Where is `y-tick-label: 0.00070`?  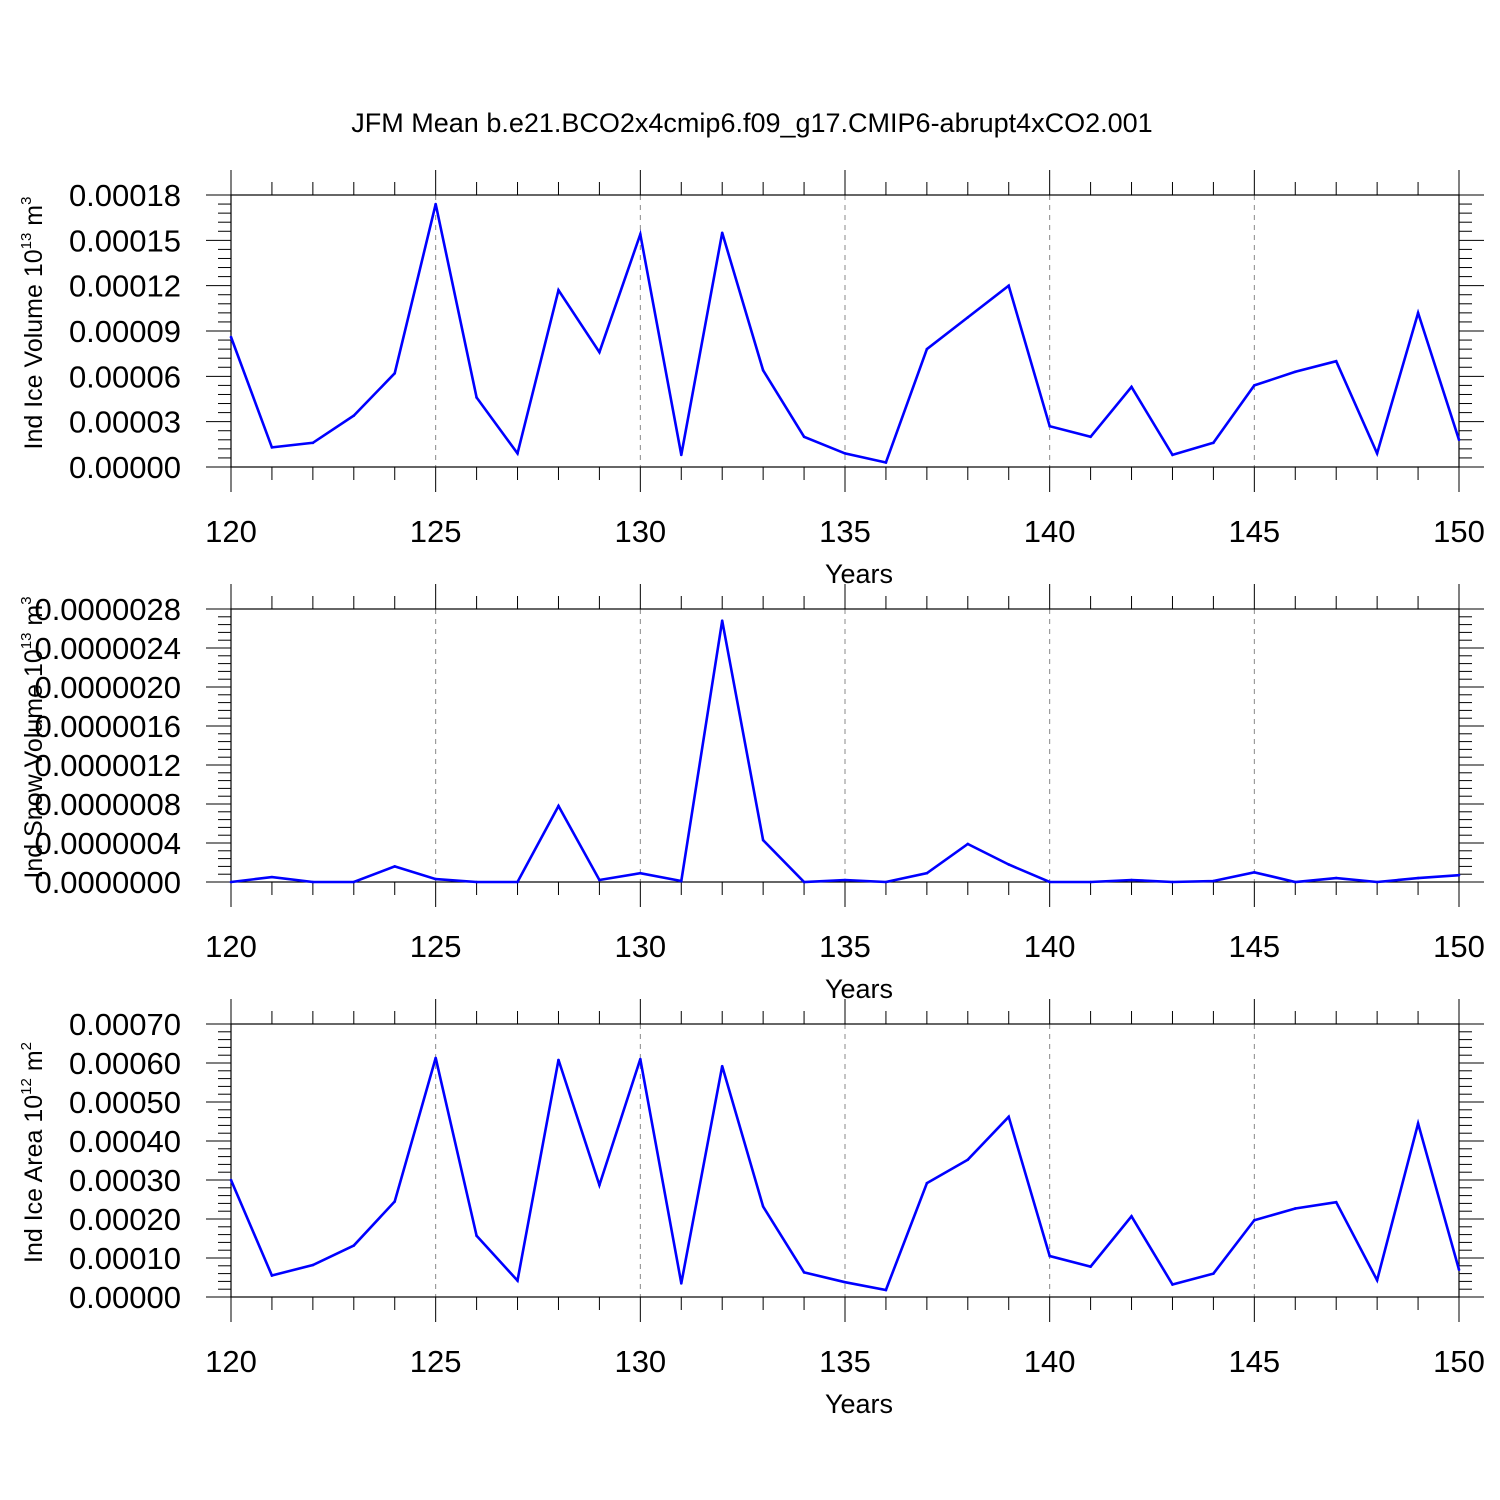
y-tick-label: 0.00070 is located at coordinates (125, 1024).